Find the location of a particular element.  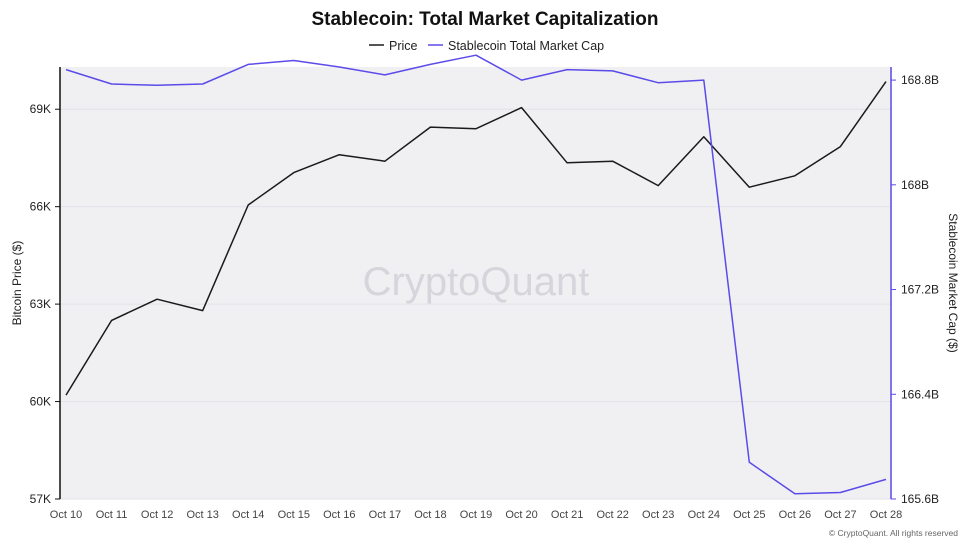

x-tick-label-17: Oct 27 is located at coordinates (840, 515).